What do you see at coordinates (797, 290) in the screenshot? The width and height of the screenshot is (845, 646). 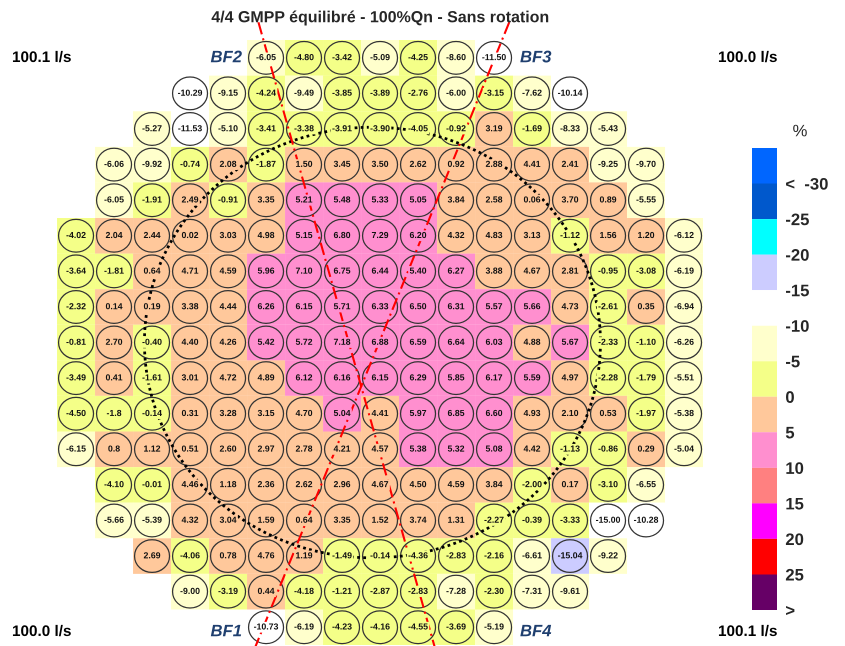 I see `color-bar-label: -15` at bounding box center [797, 290].